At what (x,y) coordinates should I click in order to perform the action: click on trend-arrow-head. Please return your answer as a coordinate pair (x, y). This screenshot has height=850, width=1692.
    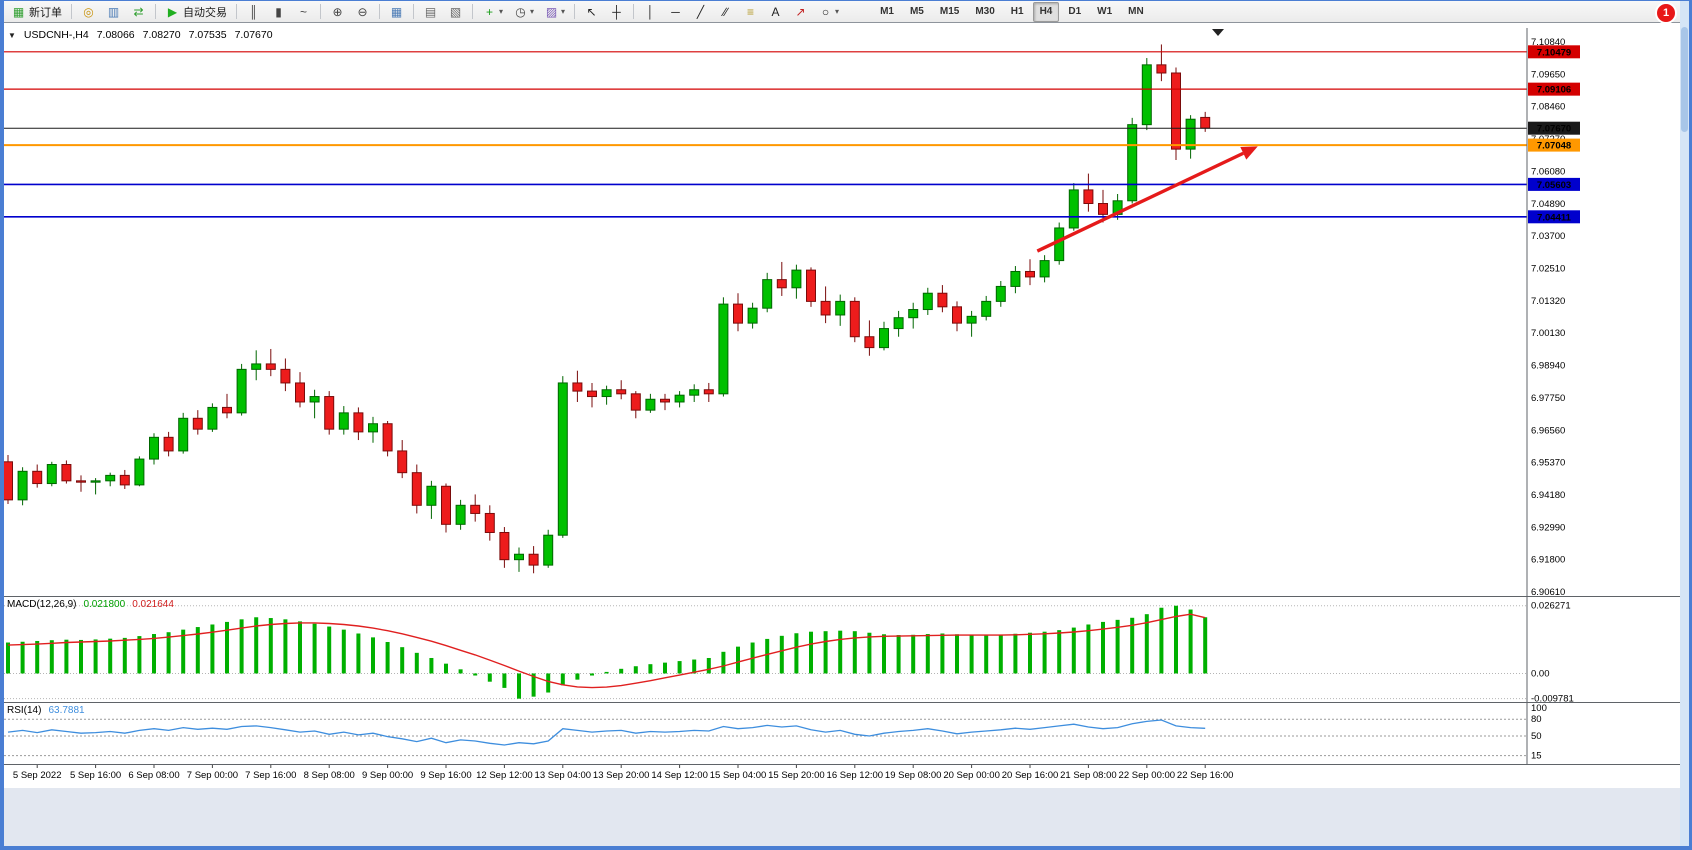
    Looking at the image, I should click on (1249, 153).